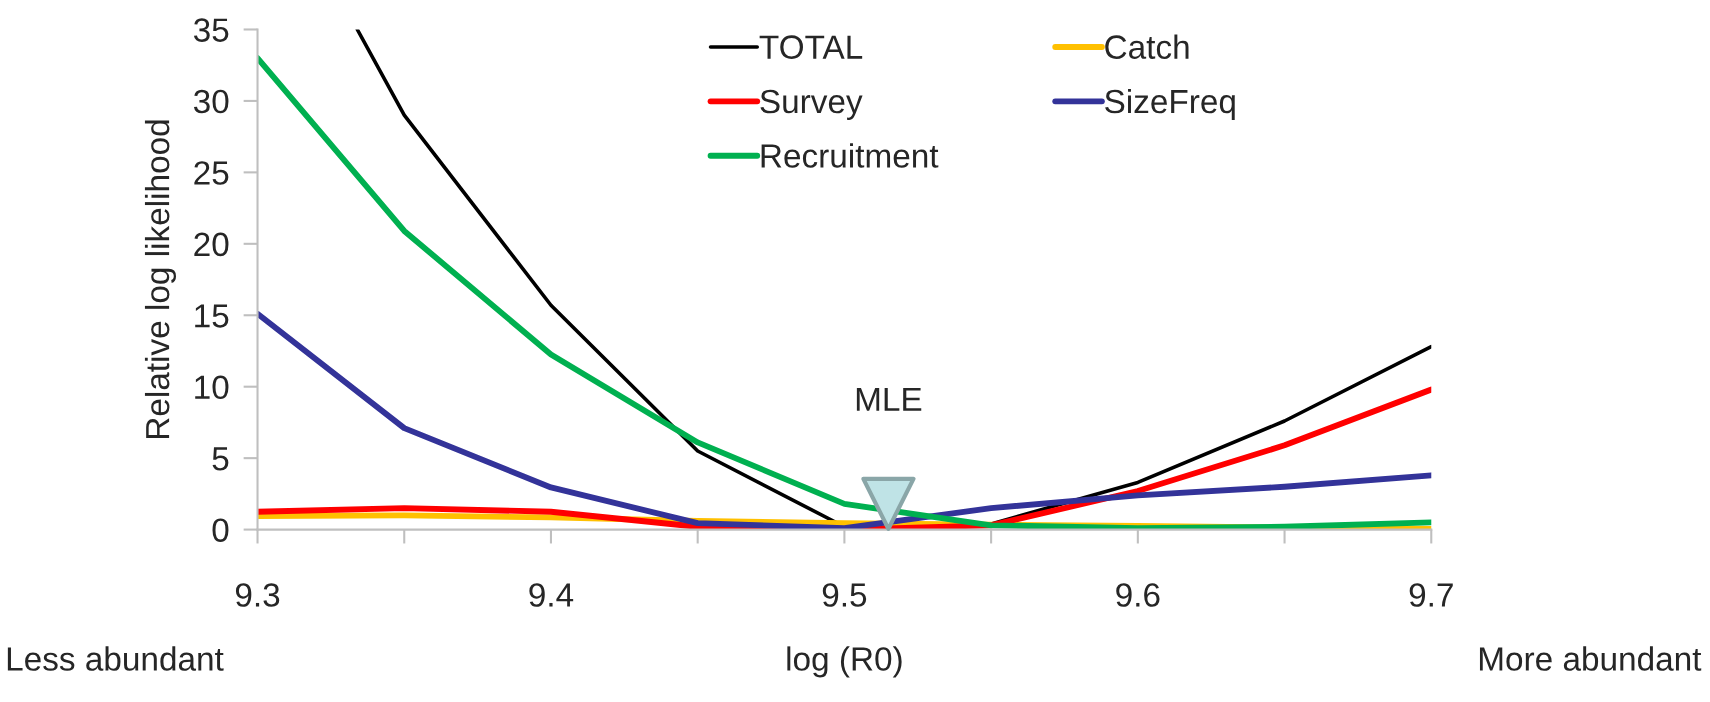  Describe the element at coordinates (1138, 595) in the screenshot. I see `x-tick-label: 9.6` at that location.